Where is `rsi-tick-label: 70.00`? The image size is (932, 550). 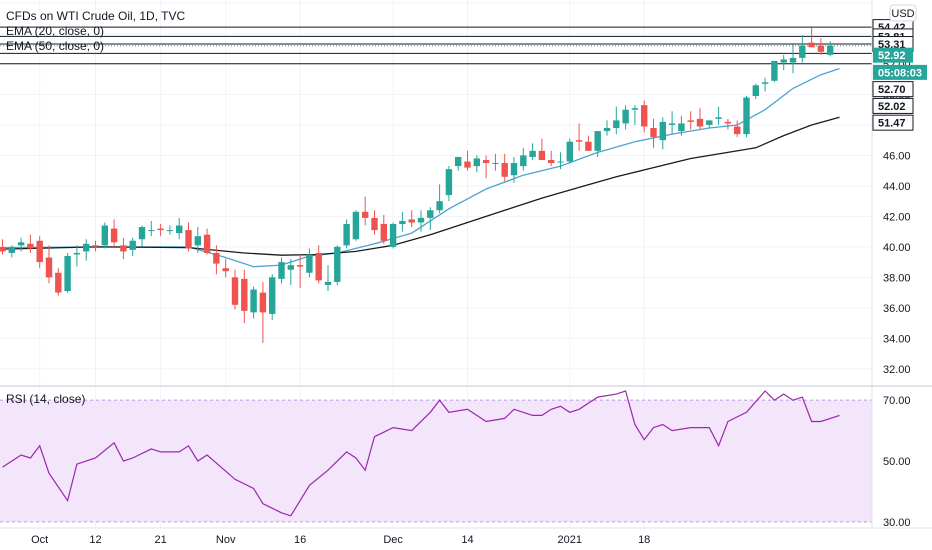 rsi-tick-label: 70.00 is located at coordinates (897, 401).